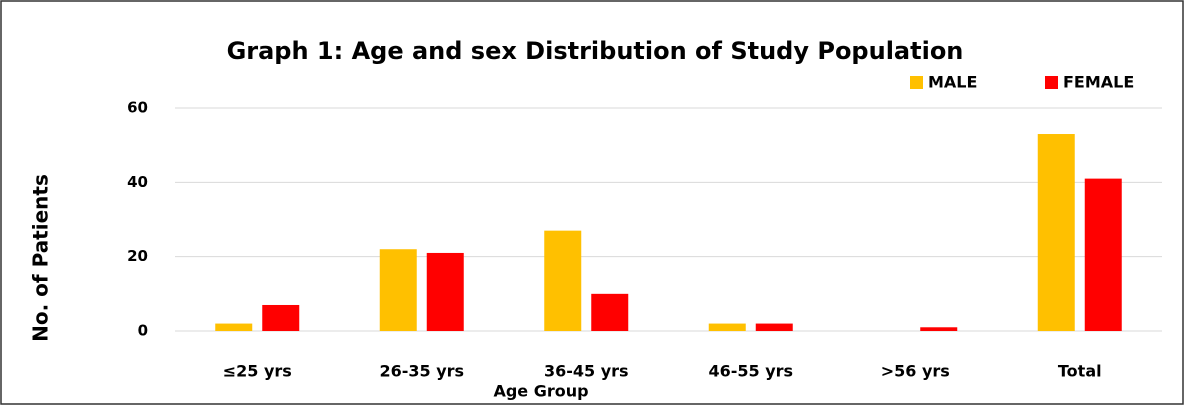 Image resolution: width=1184 pixels, height=405 pixels. I want to click on y-tick-label: 40, so click(137, 182).